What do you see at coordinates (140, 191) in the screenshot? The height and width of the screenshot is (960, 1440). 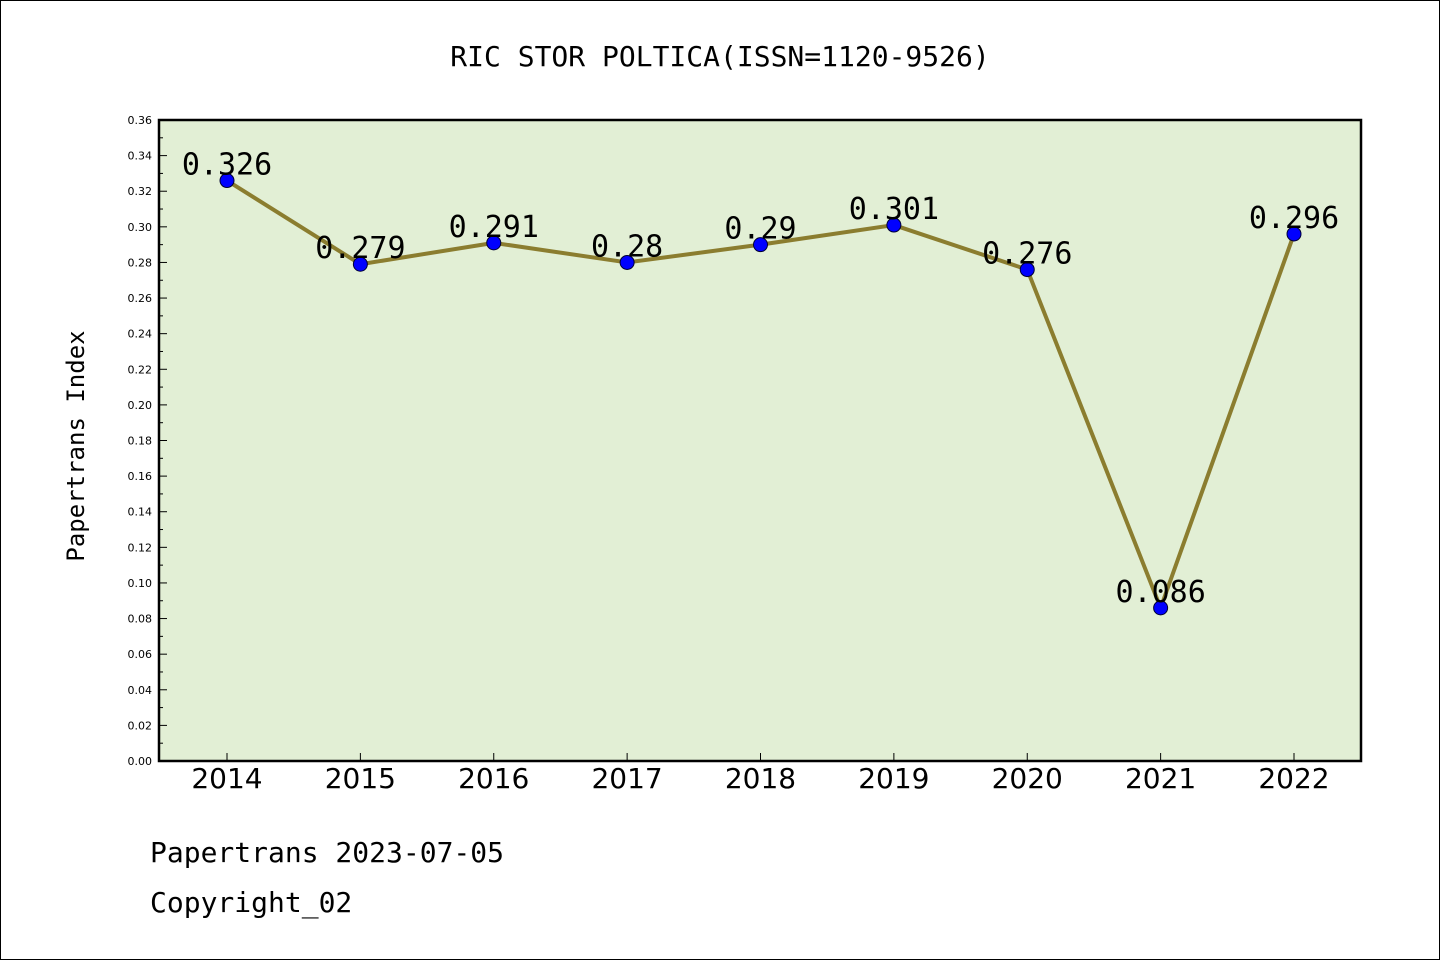 I see `y-tick-label: 0.32` at bounding box center [140, 191].